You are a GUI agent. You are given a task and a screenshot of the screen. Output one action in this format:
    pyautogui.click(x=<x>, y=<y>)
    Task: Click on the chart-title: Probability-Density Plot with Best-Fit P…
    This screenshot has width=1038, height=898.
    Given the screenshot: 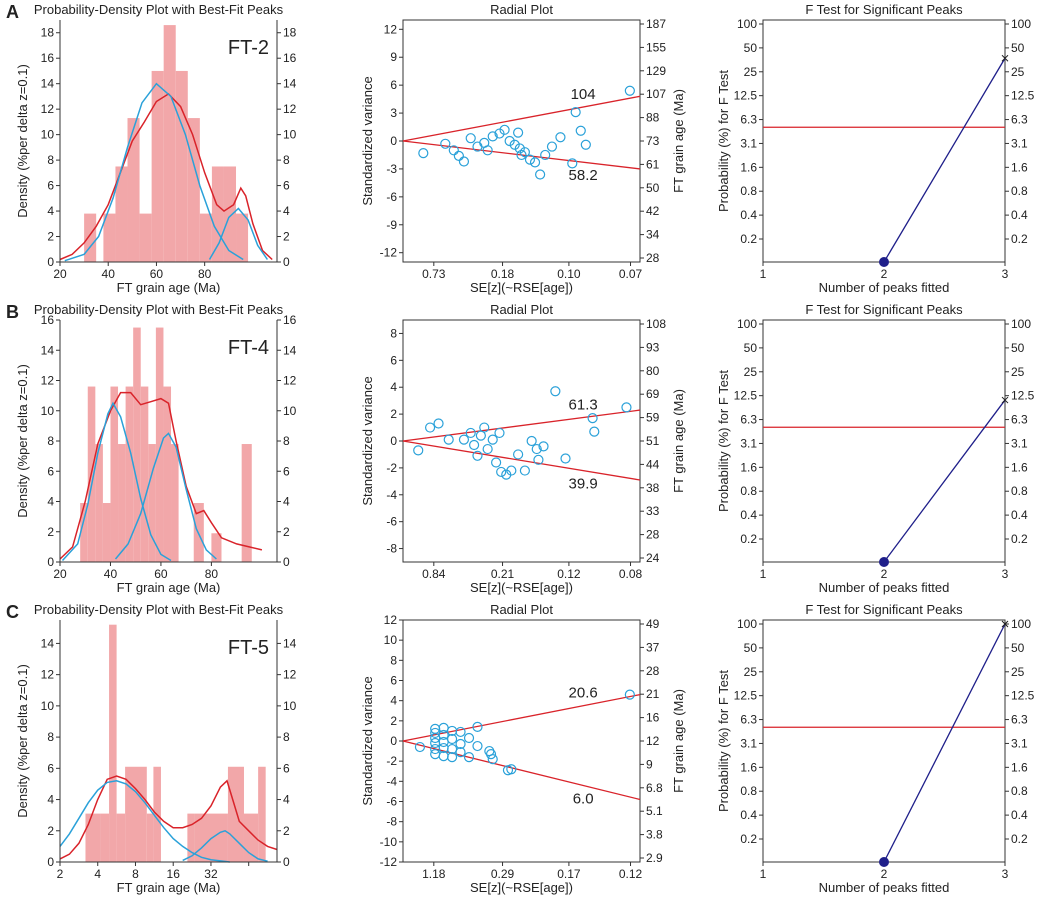 What is the action you would take?
    pyautogui.click(x=159, y=9)
    